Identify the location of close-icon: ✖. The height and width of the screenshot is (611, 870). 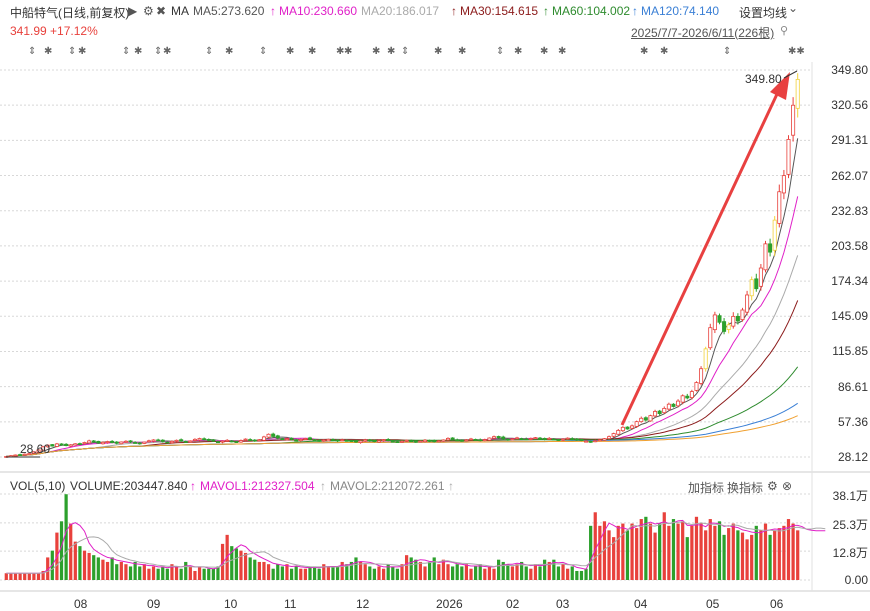
(161, 11).